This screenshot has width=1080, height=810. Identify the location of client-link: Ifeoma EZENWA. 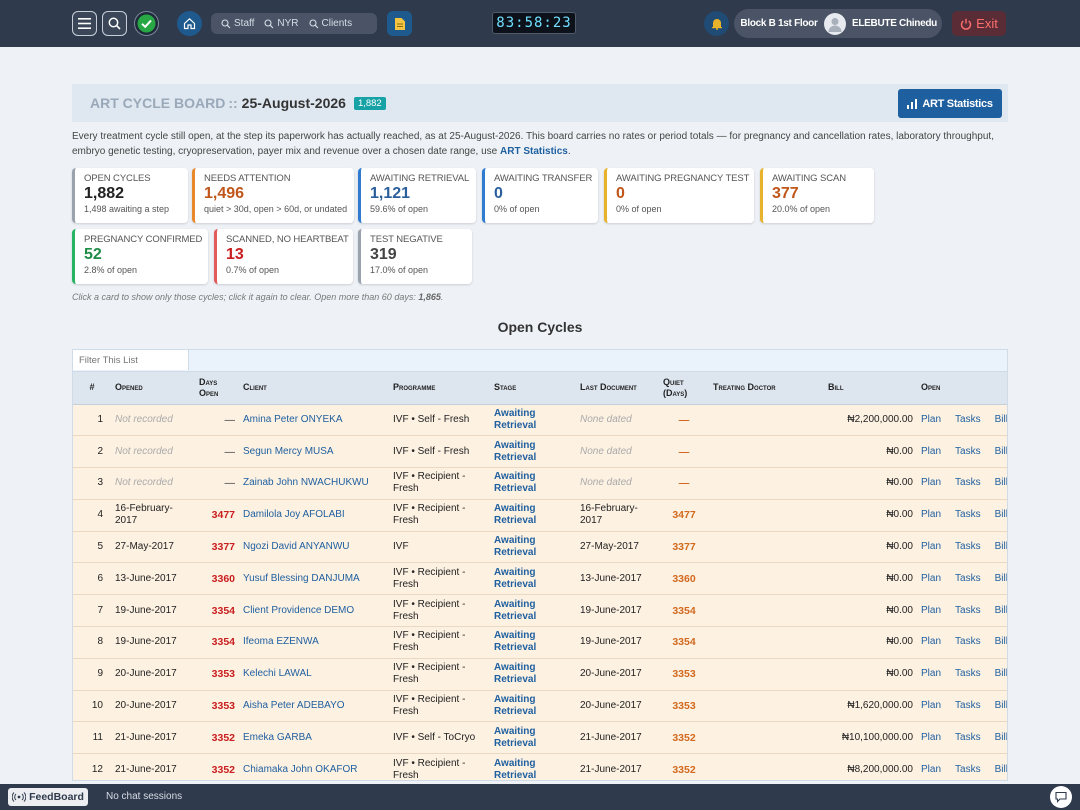
(314, 642).